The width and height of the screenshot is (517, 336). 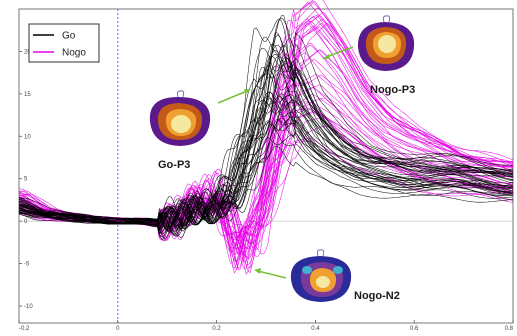 What do you see at coordinates (414, 329) in the screenshot?
I see `x-tick-label: 0.6` at bounding box center [414, 329].